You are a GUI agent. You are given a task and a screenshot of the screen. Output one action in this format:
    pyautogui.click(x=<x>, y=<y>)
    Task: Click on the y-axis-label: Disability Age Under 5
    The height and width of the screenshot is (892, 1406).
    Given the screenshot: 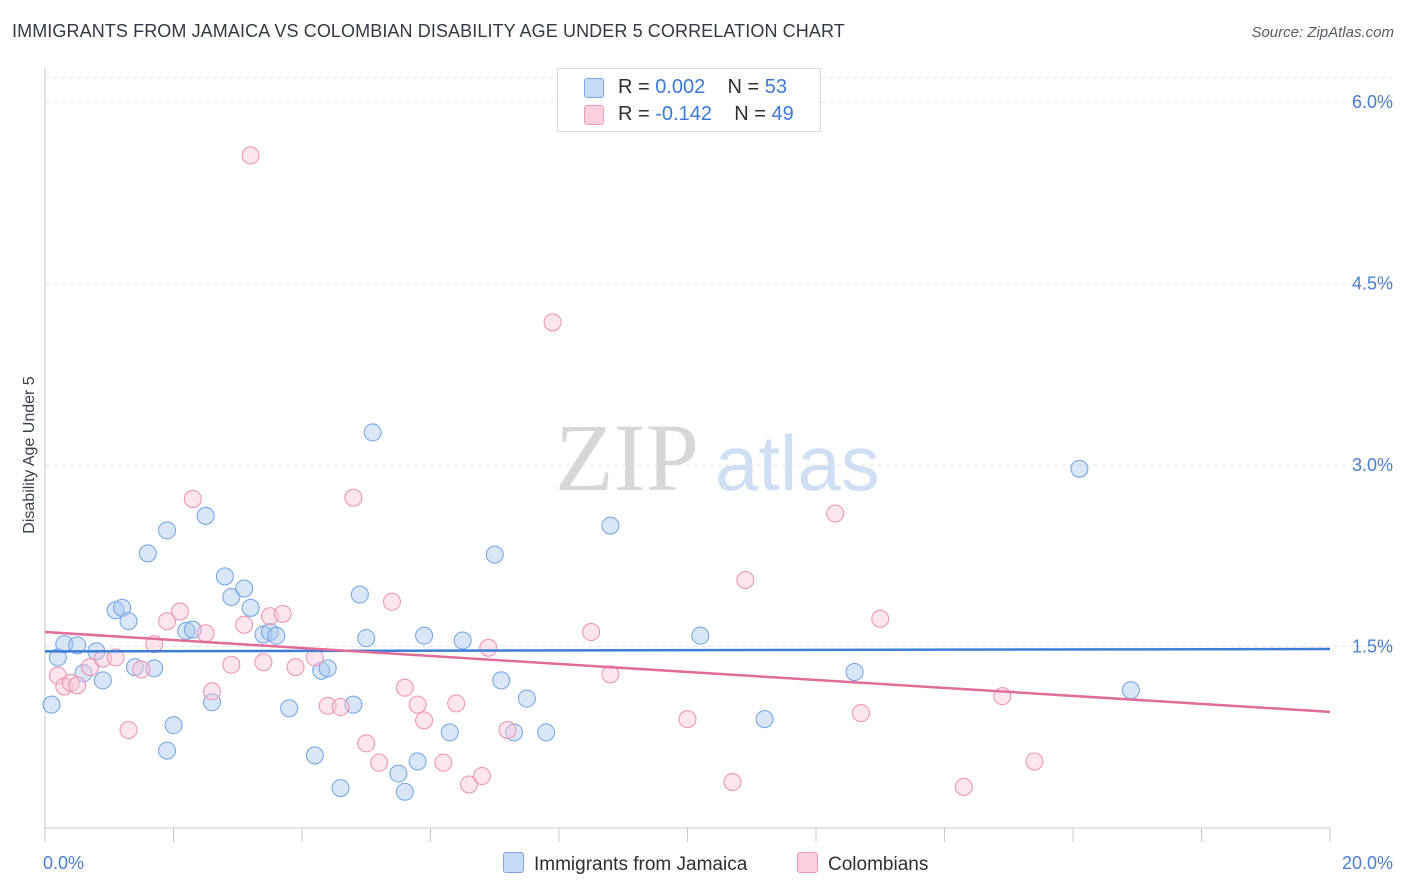 What is the action you would take?
    pyautogui.click(x=29, y=455)
    